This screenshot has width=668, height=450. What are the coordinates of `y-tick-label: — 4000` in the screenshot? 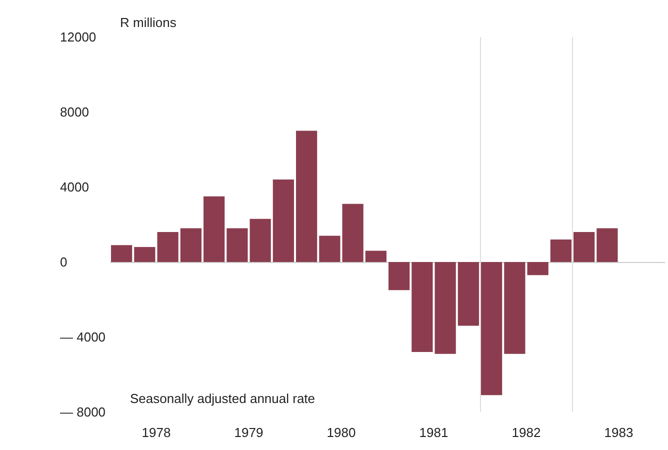 It's located at (83, 337).